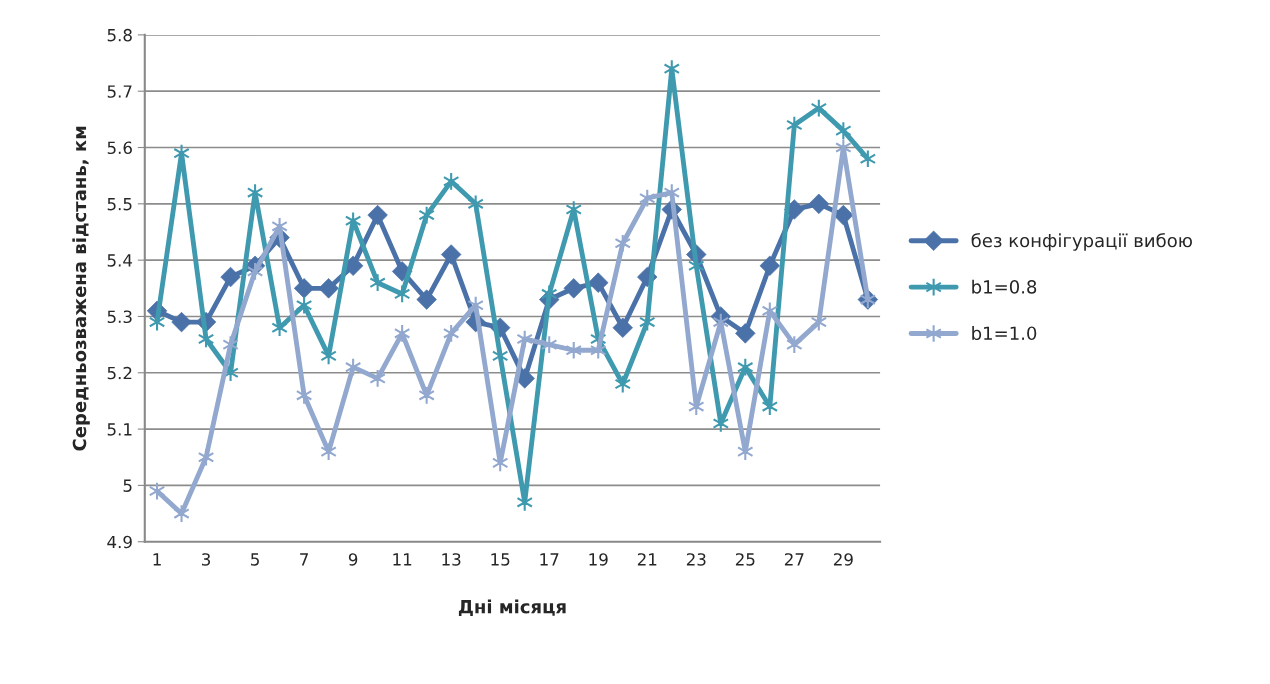  What do you see at coordinates (696, 559) in the screenshot?
I see `x-tick-label: 23` at bounding box center [696, 559].